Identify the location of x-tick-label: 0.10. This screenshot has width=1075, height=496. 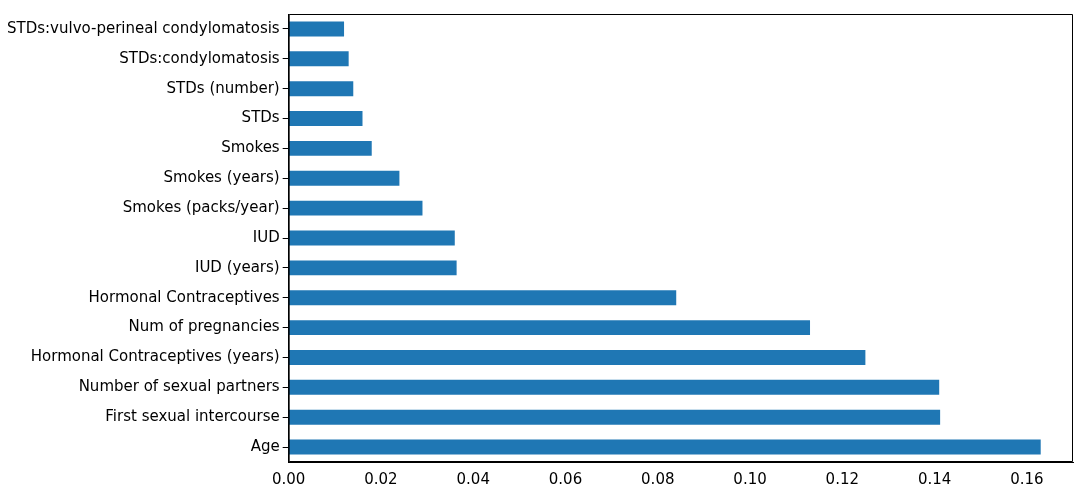
(750, 478).